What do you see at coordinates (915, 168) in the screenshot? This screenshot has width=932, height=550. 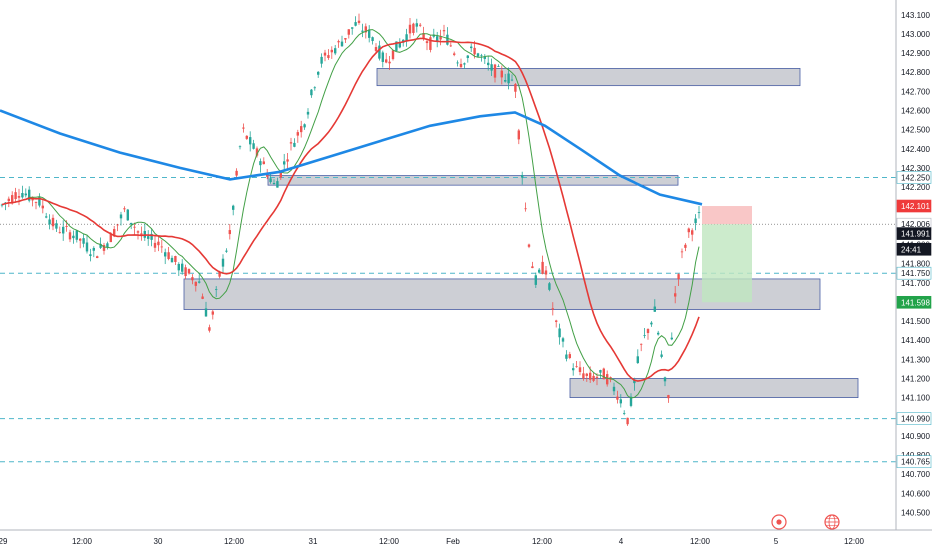 I see `price-tick-label: 142.300` at bounding box center [915, 168].